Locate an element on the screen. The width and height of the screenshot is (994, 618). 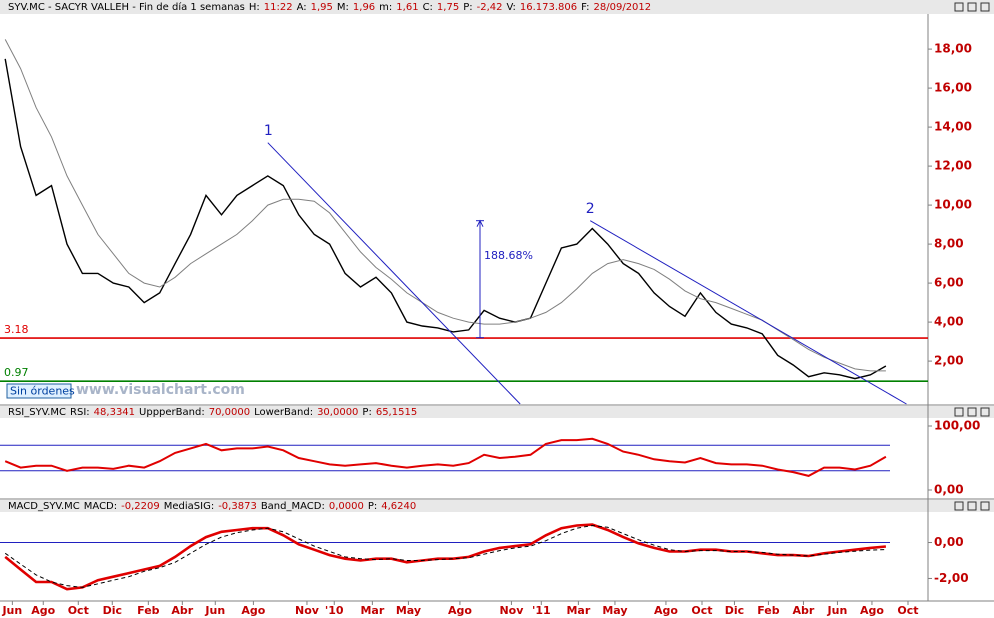
x-tick-label: '10 is located at coordinates (334, 610).